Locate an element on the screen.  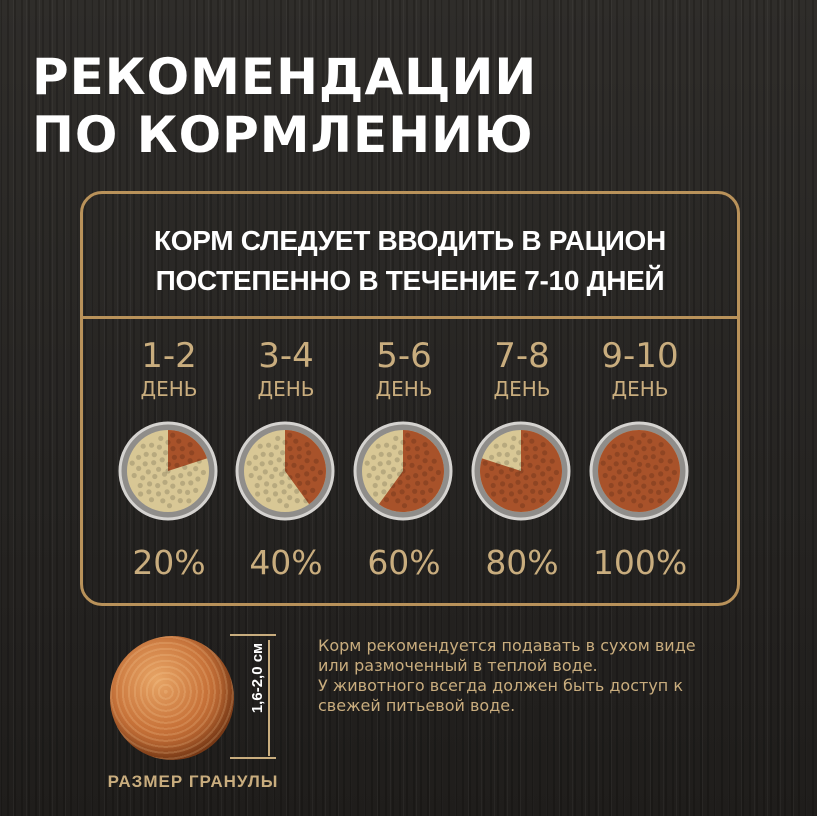
new-food-percent: 60% is located at coordinates (404, 562).